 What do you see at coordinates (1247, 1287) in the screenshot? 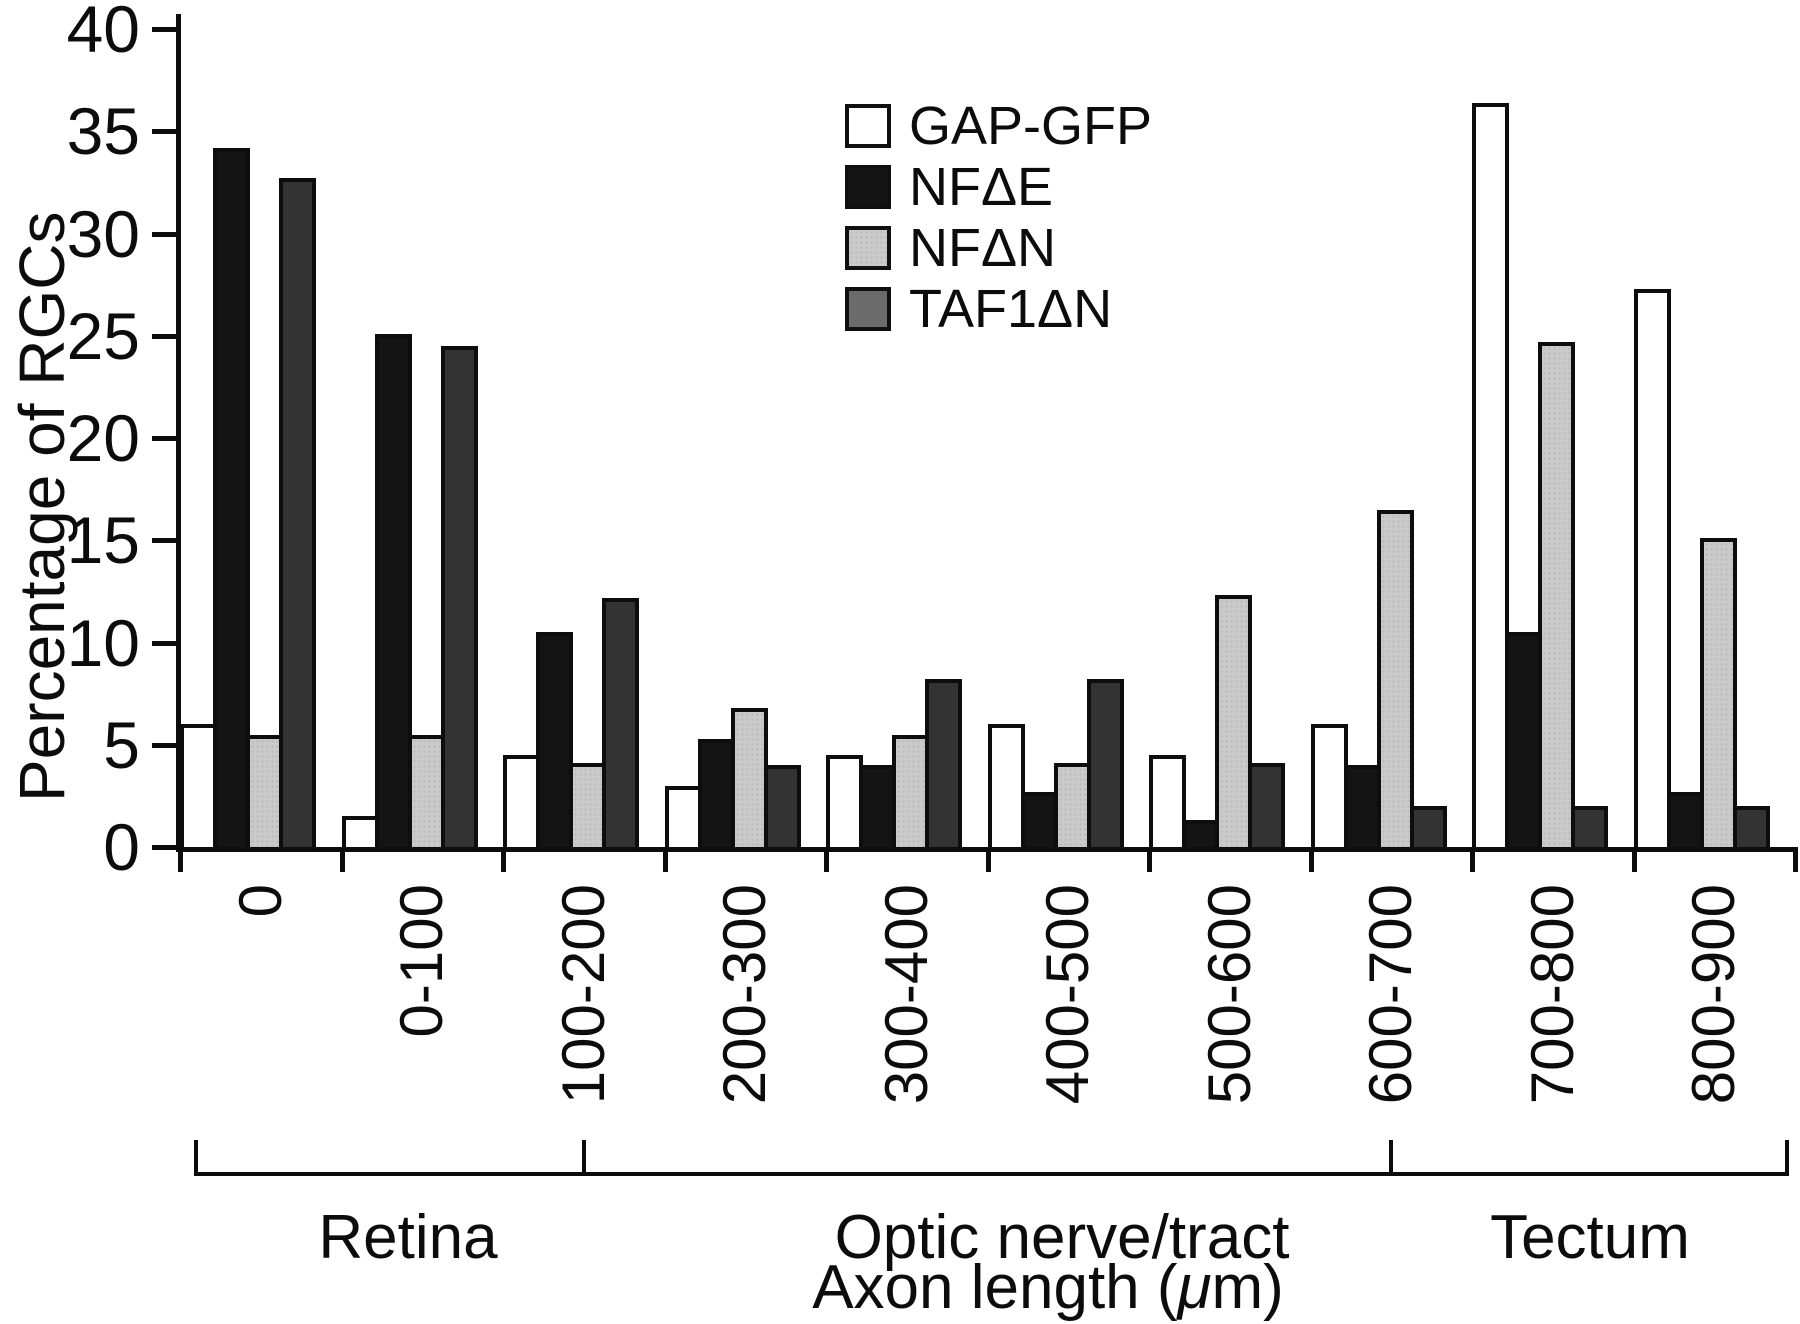
I see `x-axis-title-post: m)` at bounding box center [1247, 1287].